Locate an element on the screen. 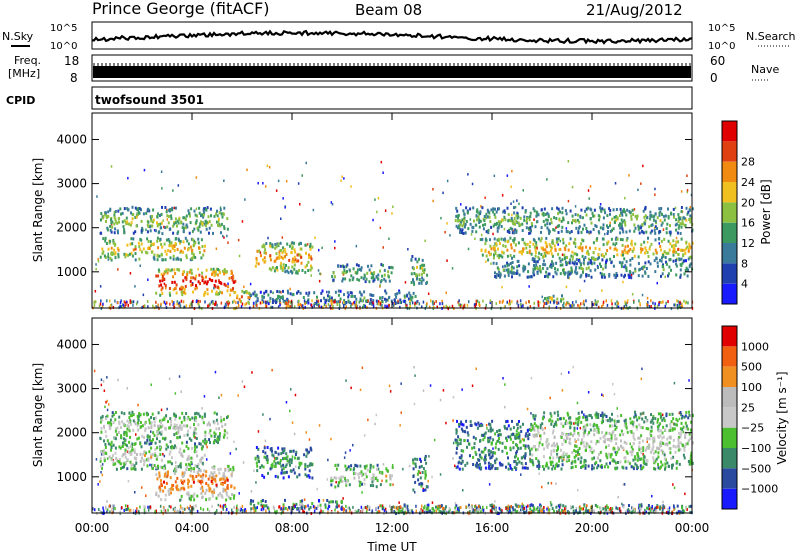  colorbar-tick-label: 16 is located at coordinates (748, 223).